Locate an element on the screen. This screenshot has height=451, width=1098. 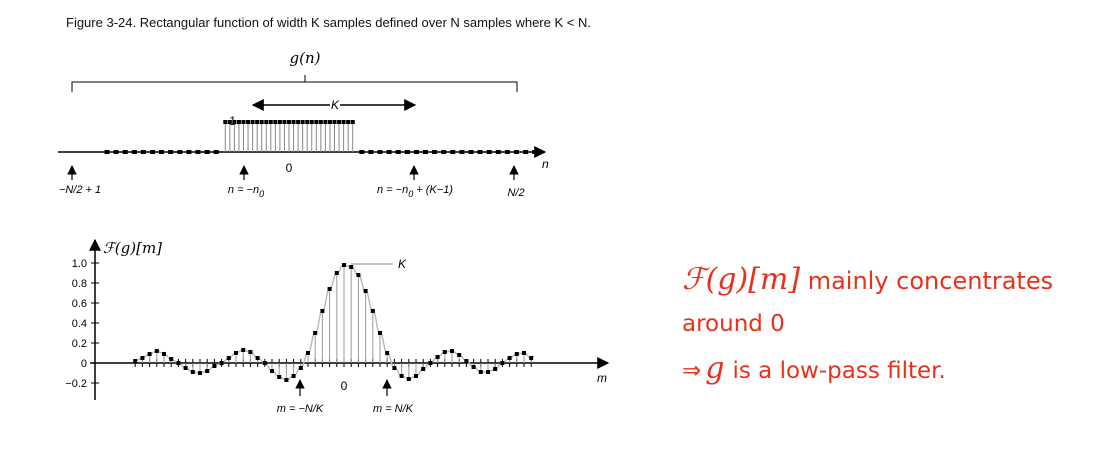
rect-samples is located at coordinates (321, 137).